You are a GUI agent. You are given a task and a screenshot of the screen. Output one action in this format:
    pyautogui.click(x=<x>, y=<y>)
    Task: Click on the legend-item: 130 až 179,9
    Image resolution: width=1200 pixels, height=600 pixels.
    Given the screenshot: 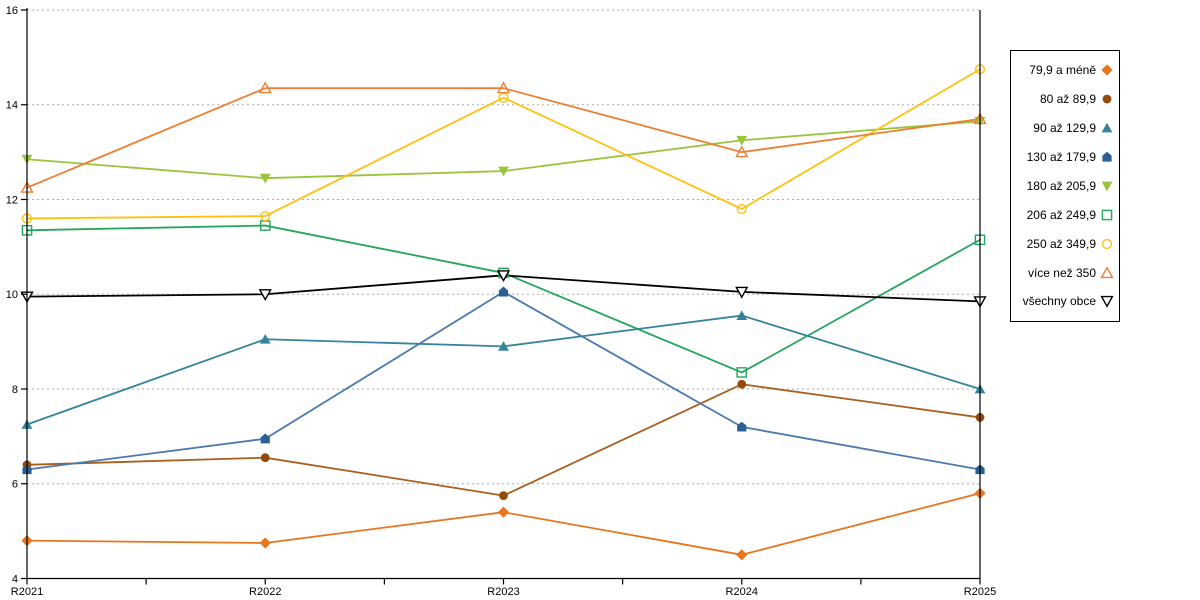 What is the action you would take?
    pyautogui.click(x=1065, y=157)
    